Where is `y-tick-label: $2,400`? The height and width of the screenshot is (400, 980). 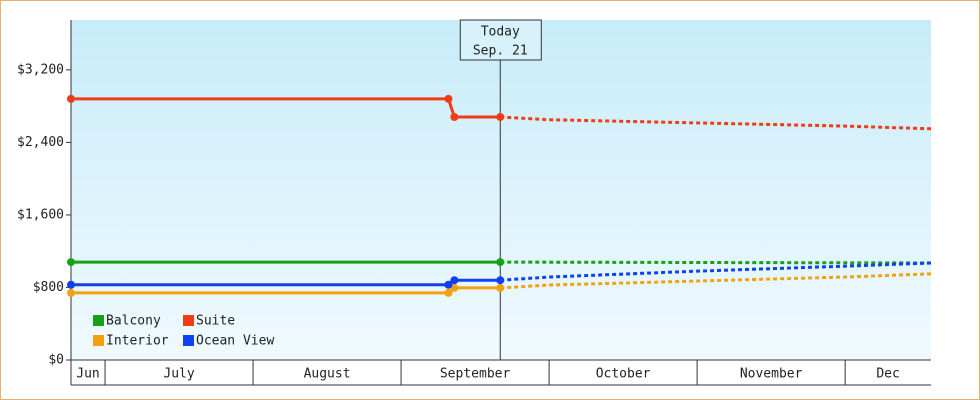
y-tick-label: $2,400 is located at coordinates (40, 142).